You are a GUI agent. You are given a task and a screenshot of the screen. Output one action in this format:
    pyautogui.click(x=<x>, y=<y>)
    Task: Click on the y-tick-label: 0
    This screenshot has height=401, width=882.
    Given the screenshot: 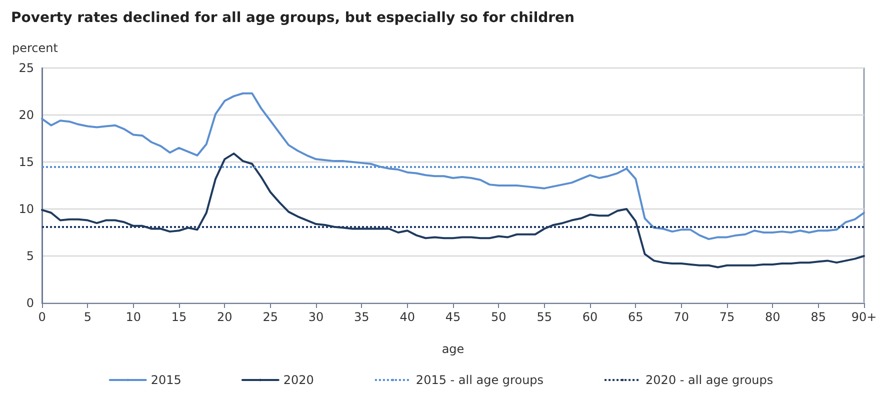 What is the action you would take?
    pyautogui.click(x=30, y=303)
    